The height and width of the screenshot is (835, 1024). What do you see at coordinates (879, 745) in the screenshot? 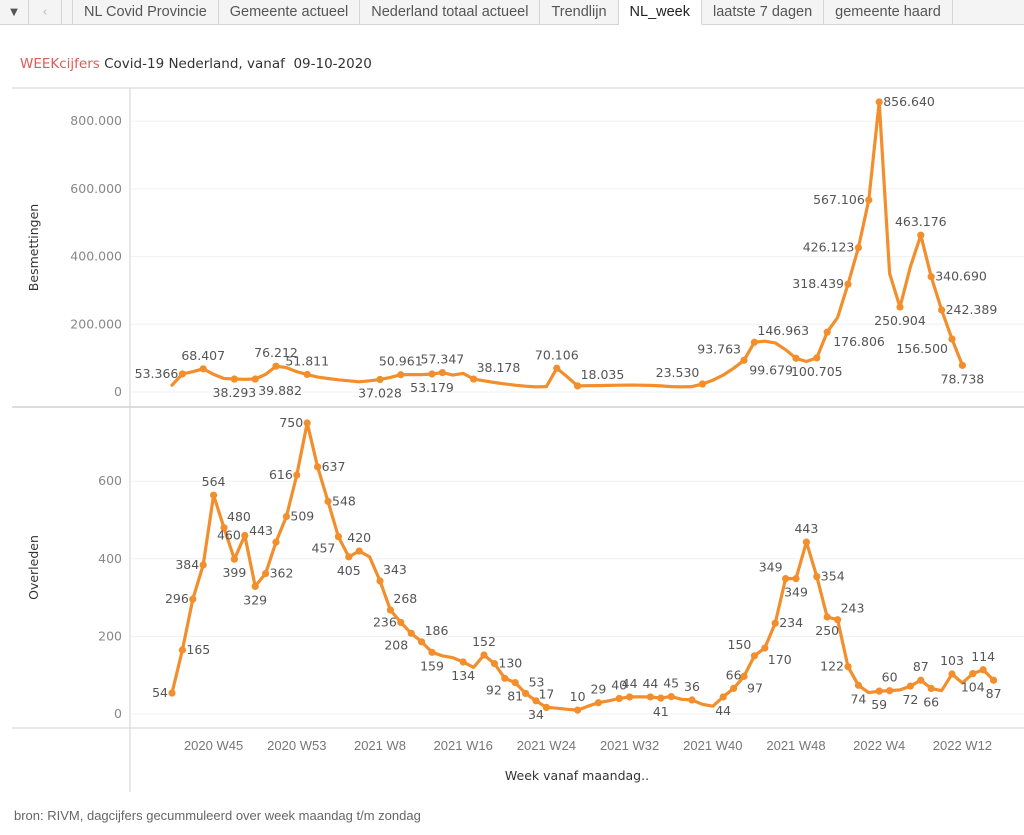
I see `x-tick-label: 2022 W4` at bounding box center [879, 745].